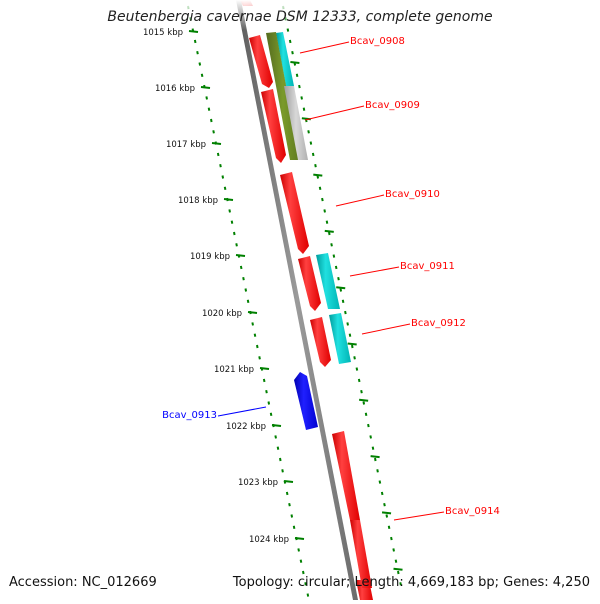 Image resolution: width=600 pixels, height=604 pixels. What do you see at coordinates (189, 415) in the screenshot?
I see `gene-label-bcav-0913: Bcav_0913` at bounding box center [189, 415].